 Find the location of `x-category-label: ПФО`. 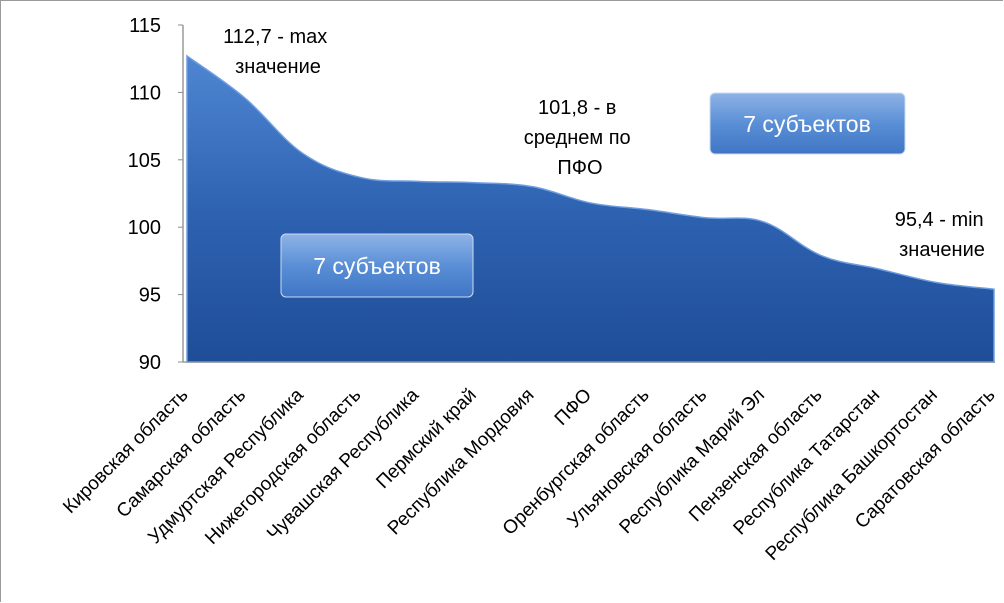

x-category-label: ПФО is located at coordinates (573, 407).